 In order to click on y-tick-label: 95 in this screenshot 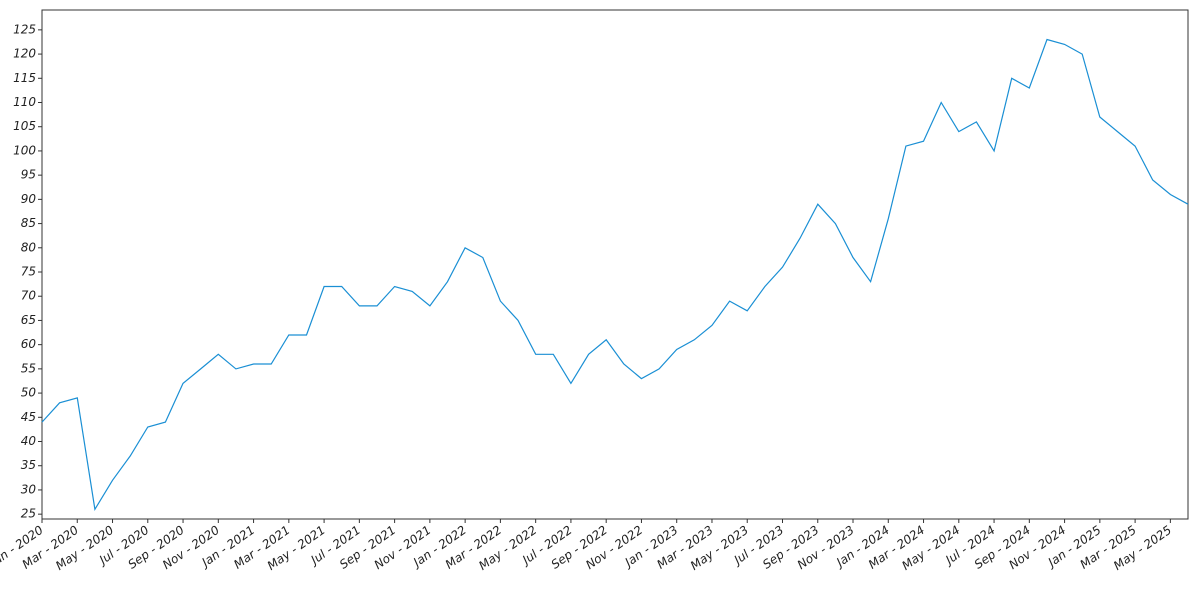, I will do `click(28, 175)`.